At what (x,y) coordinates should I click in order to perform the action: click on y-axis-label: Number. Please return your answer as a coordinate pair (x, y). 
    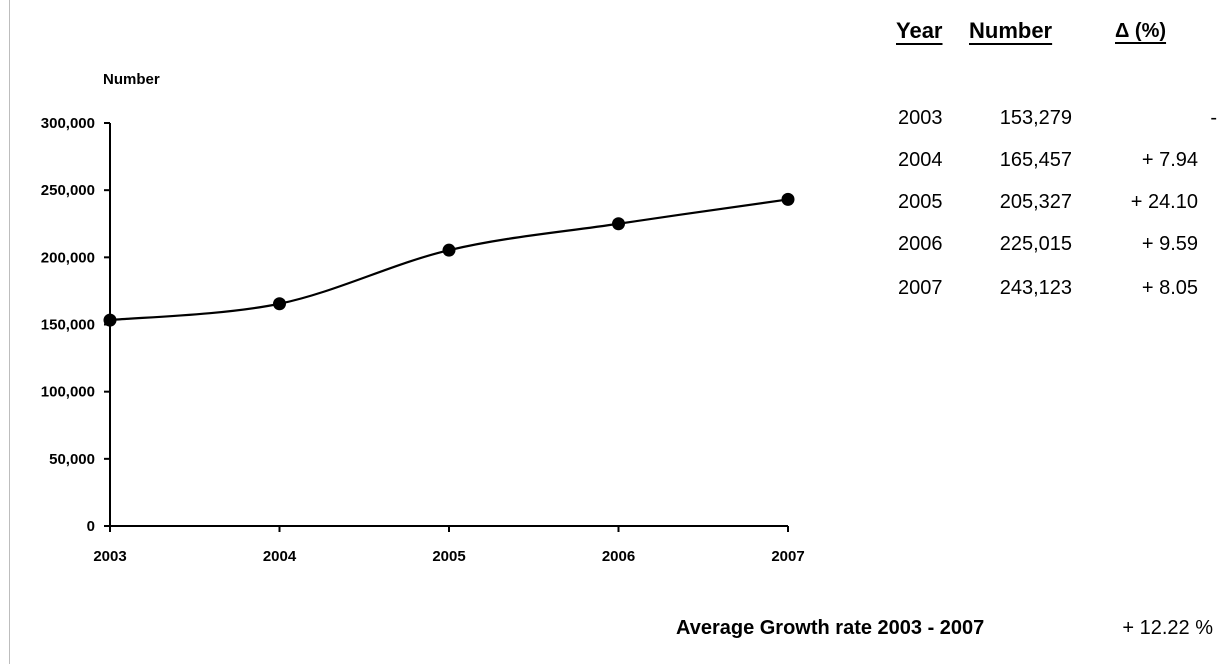
    Looking at the image, I should click on (131, 79).